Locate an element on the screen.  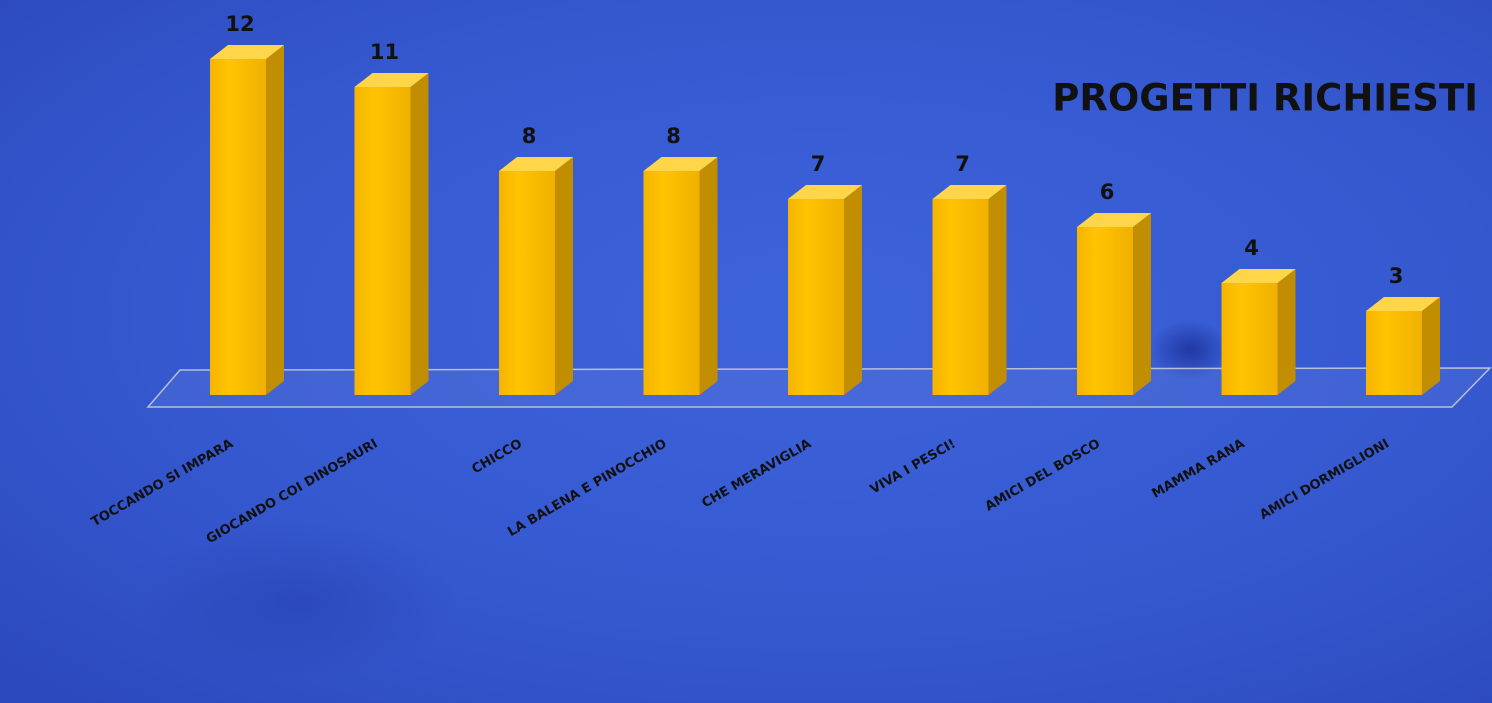
value-label: 12 is located at coordinates (239, 24).